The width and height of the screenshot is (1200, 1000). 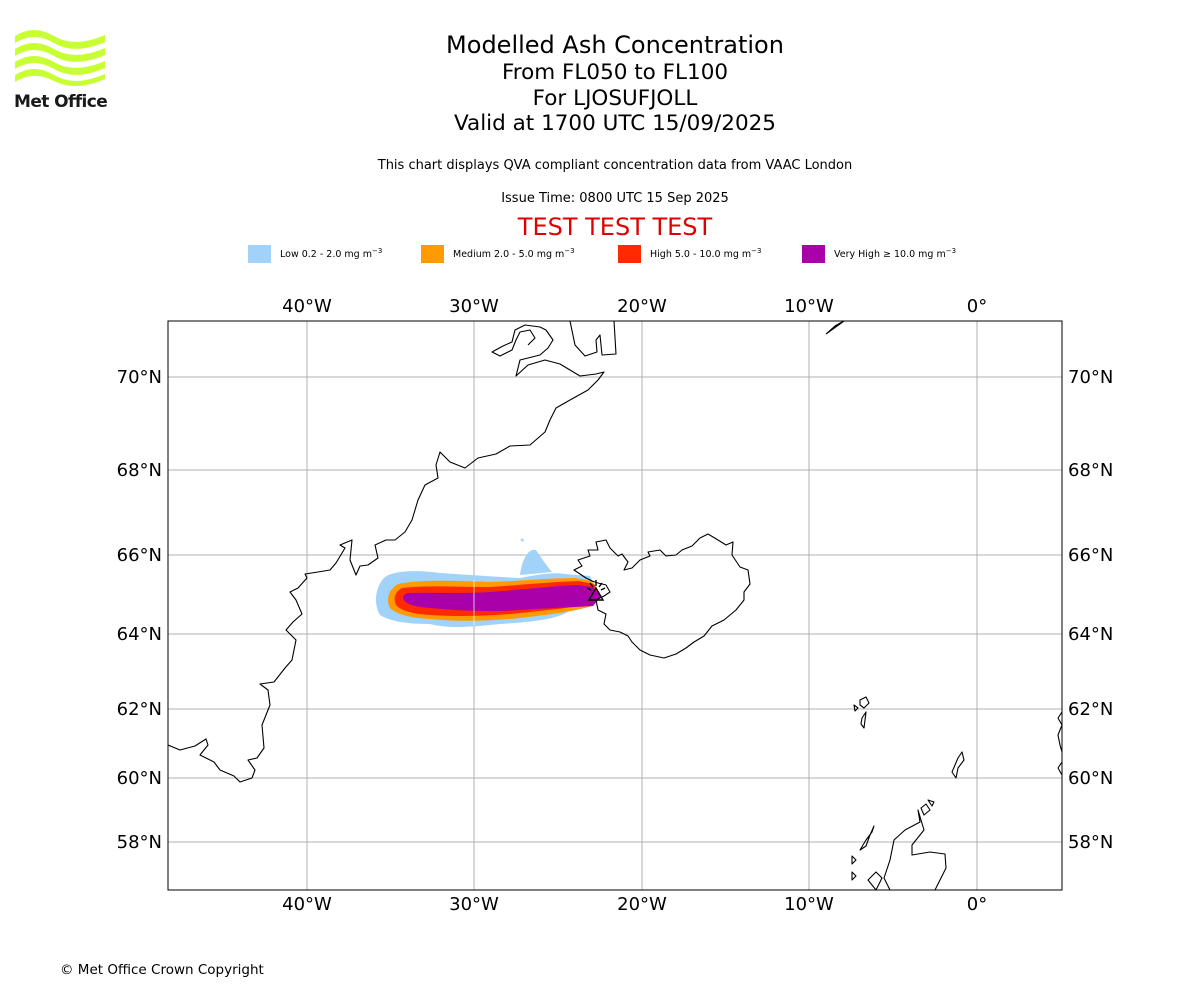 What do you see at coordinates (662, 596) in the screenshot?
I see `coast-iceland` at bounding box center [662, 596].